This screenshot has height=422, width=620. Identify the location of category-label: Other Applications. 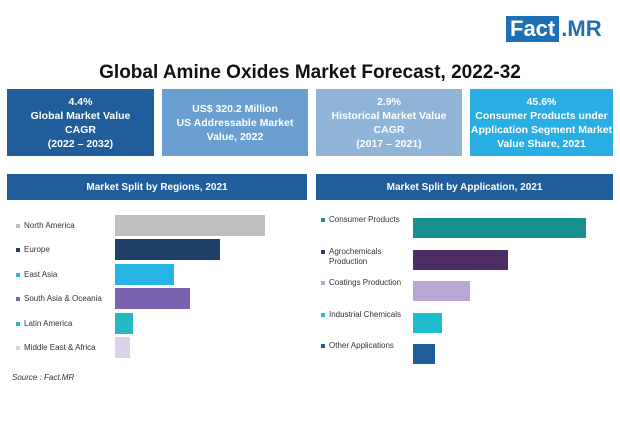
(361, 345).